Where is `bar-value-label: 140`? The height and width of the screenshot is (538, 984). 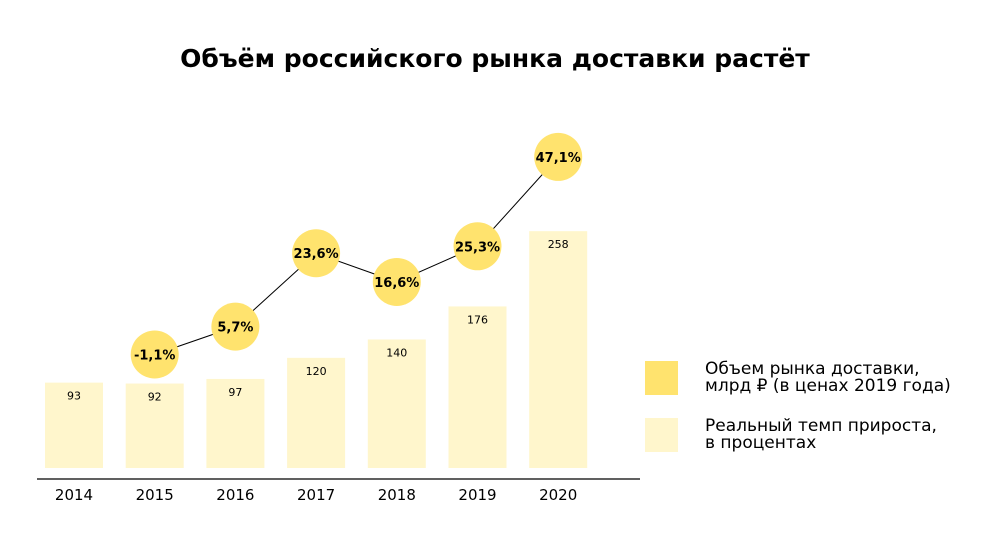
bar-value-label: 140 is located at coordinates (396, 352).